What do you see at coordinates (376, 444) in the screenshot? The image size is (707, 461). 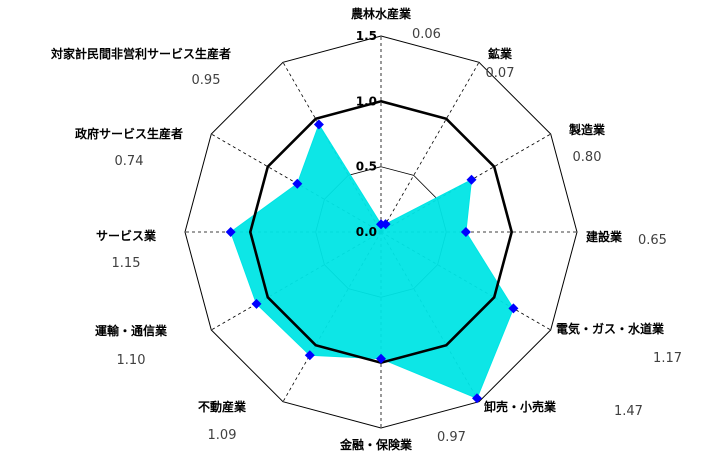 I see `category-label: 金融・保険業` at bounding box center [376, 444].